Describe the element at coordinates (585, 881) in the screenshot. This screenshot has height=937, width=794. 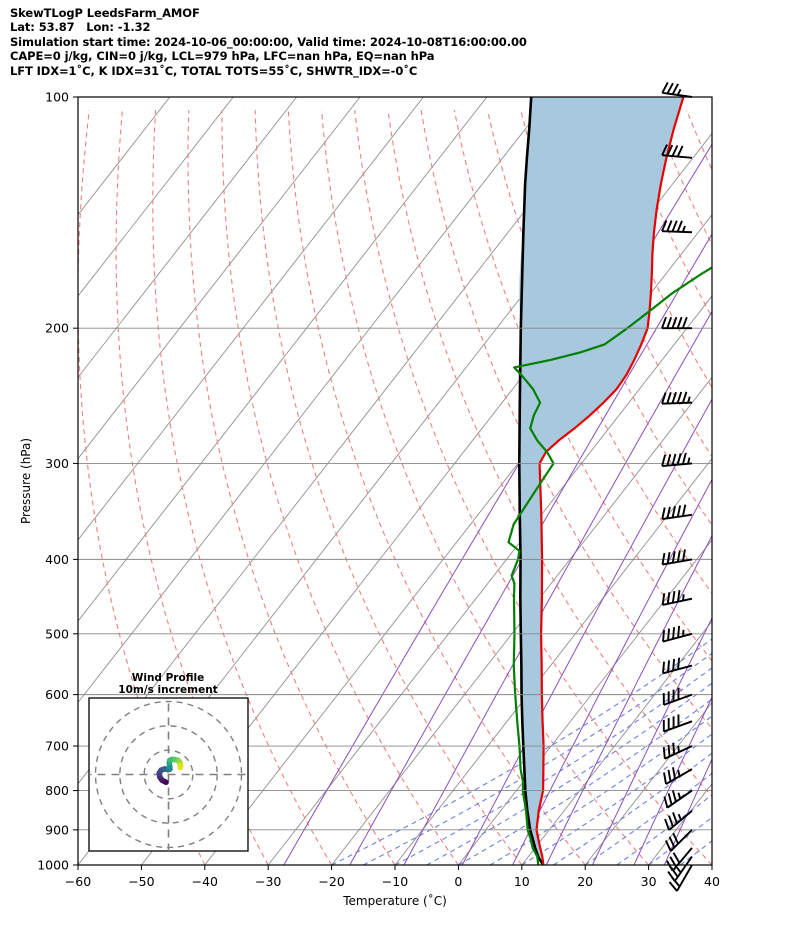
I see `x-tick-label: 20` at that location.